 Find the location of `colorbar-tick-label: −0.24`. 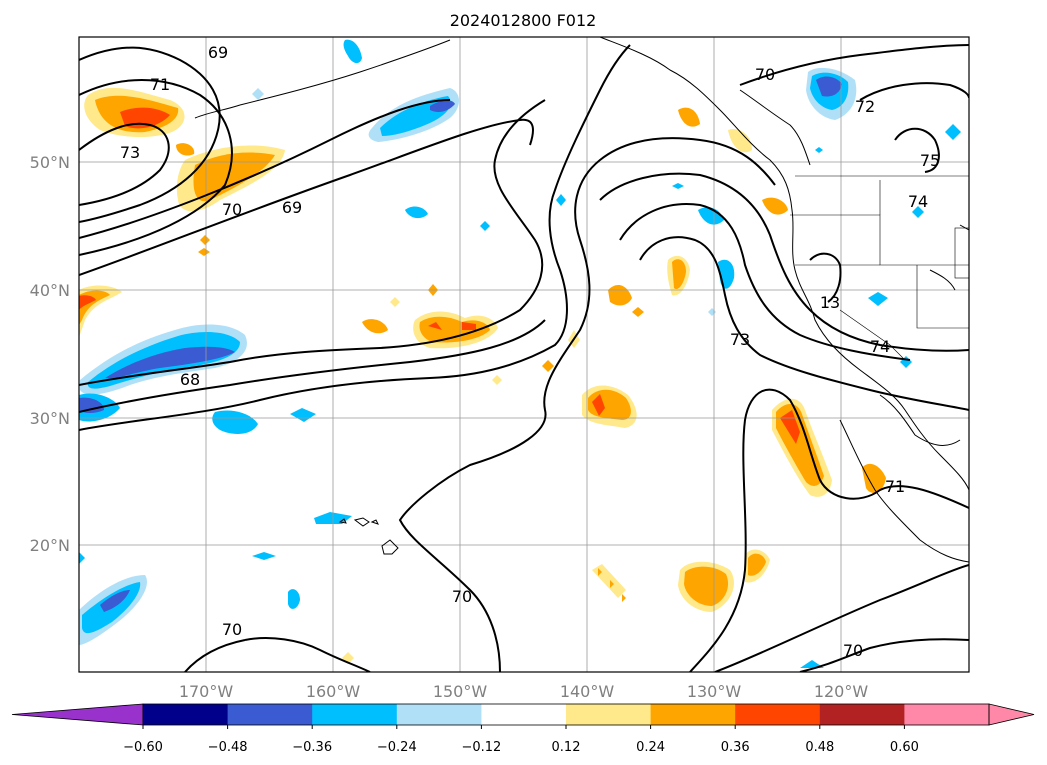

colorbar-tick-label: −0.24 is located at coordinates (397, 747).